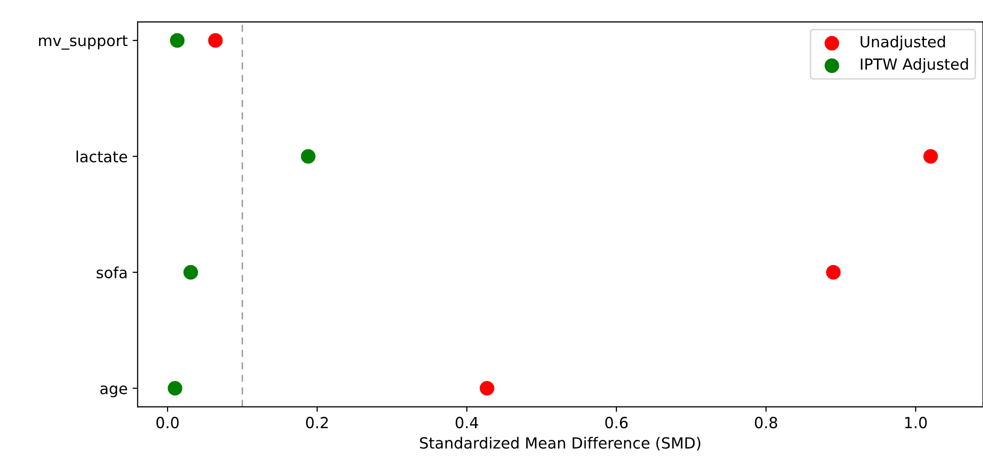 Image resolution: width=983 pixels, height=466 pixels. I want to click on y-tick-label: sofa, so click(111, 272).